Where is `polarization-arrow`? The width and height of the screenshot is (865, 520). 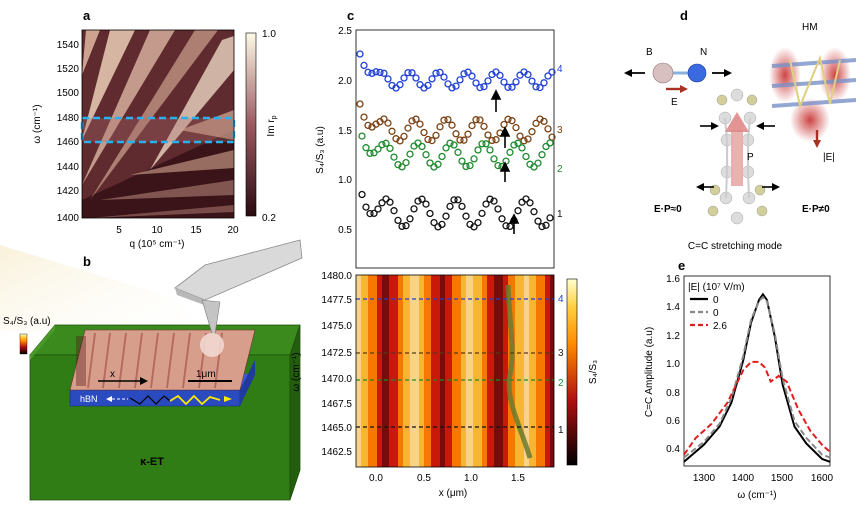
polarization-arrow is located at coordinates (737, 158).